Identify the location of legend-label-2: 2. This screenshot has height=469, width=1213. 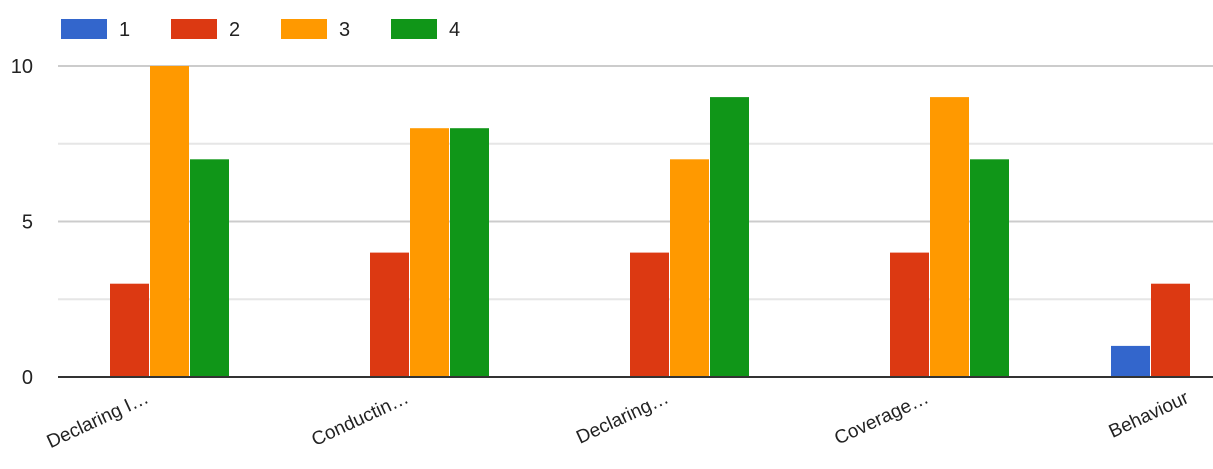
(234, 30).